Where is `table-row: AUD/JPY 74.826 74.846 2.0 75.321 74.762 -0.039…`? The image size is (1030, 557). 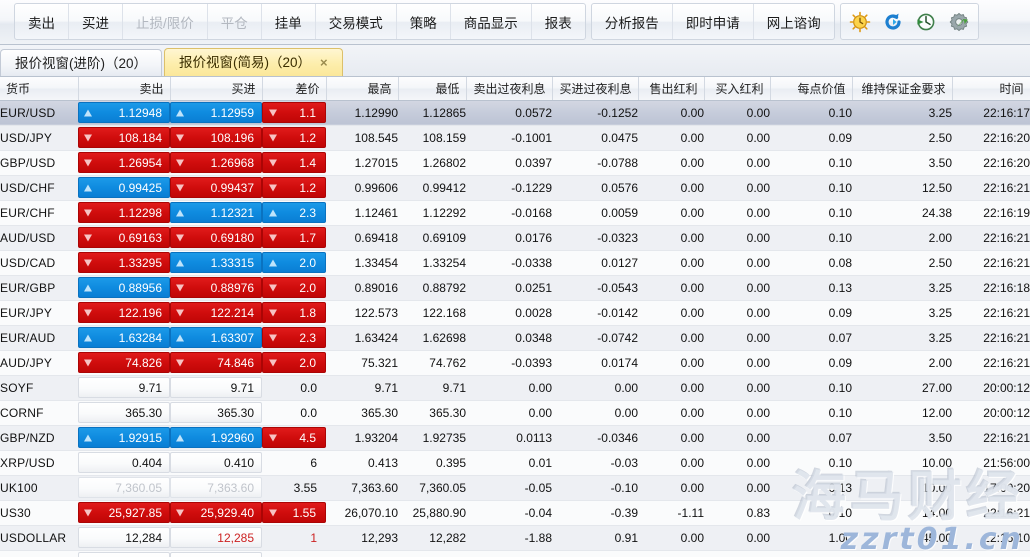 table-row: AUD/JPY 74.826 74.846 2.0 75.321 74.762 -0.039… is located at coordinates (515, 363).